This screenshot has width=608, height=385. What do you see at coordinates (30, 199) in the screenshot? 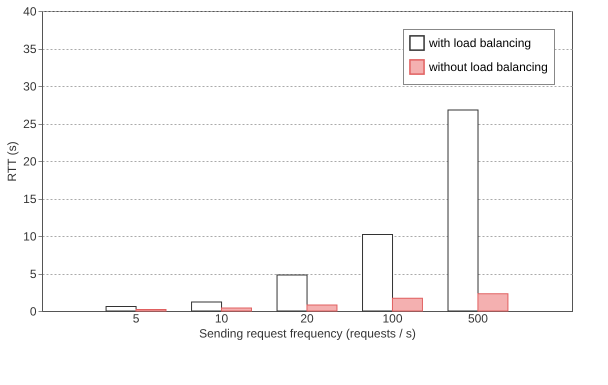
I see `y-tick-label: 15` at bounding box center [30, 199].